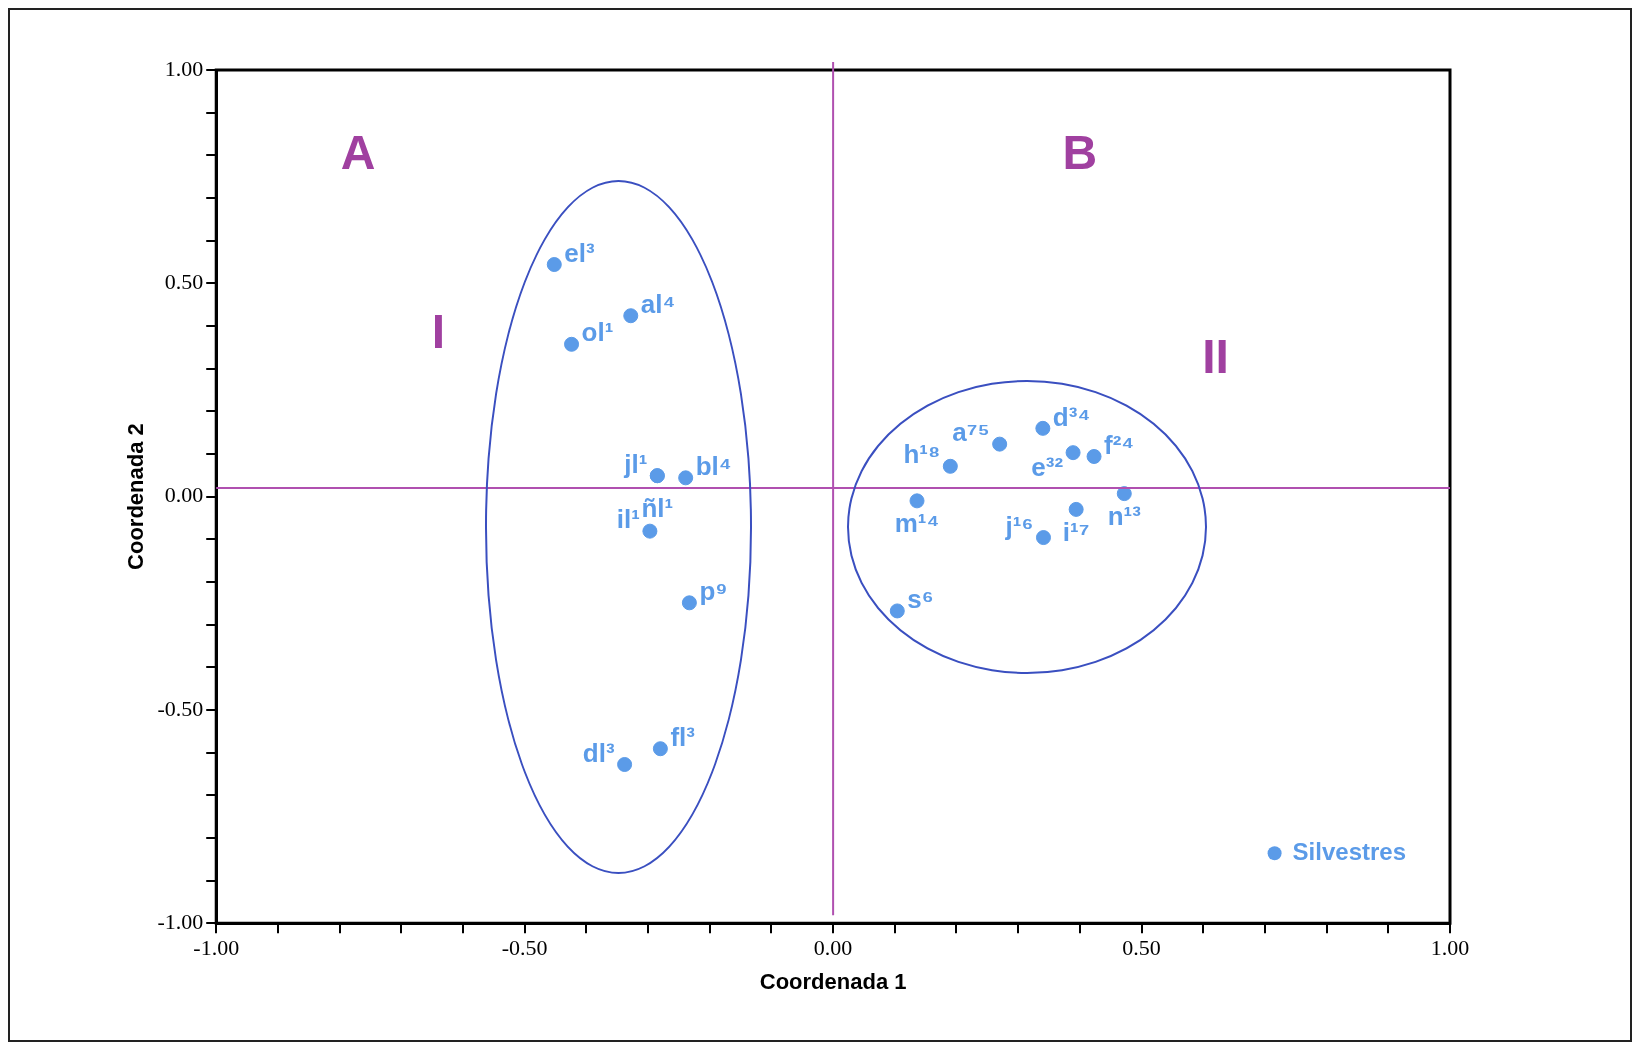 Image resolution: width=1646 pixels, height=1054 pixels. I want to click on data-label: il¹, so click(628, 519).